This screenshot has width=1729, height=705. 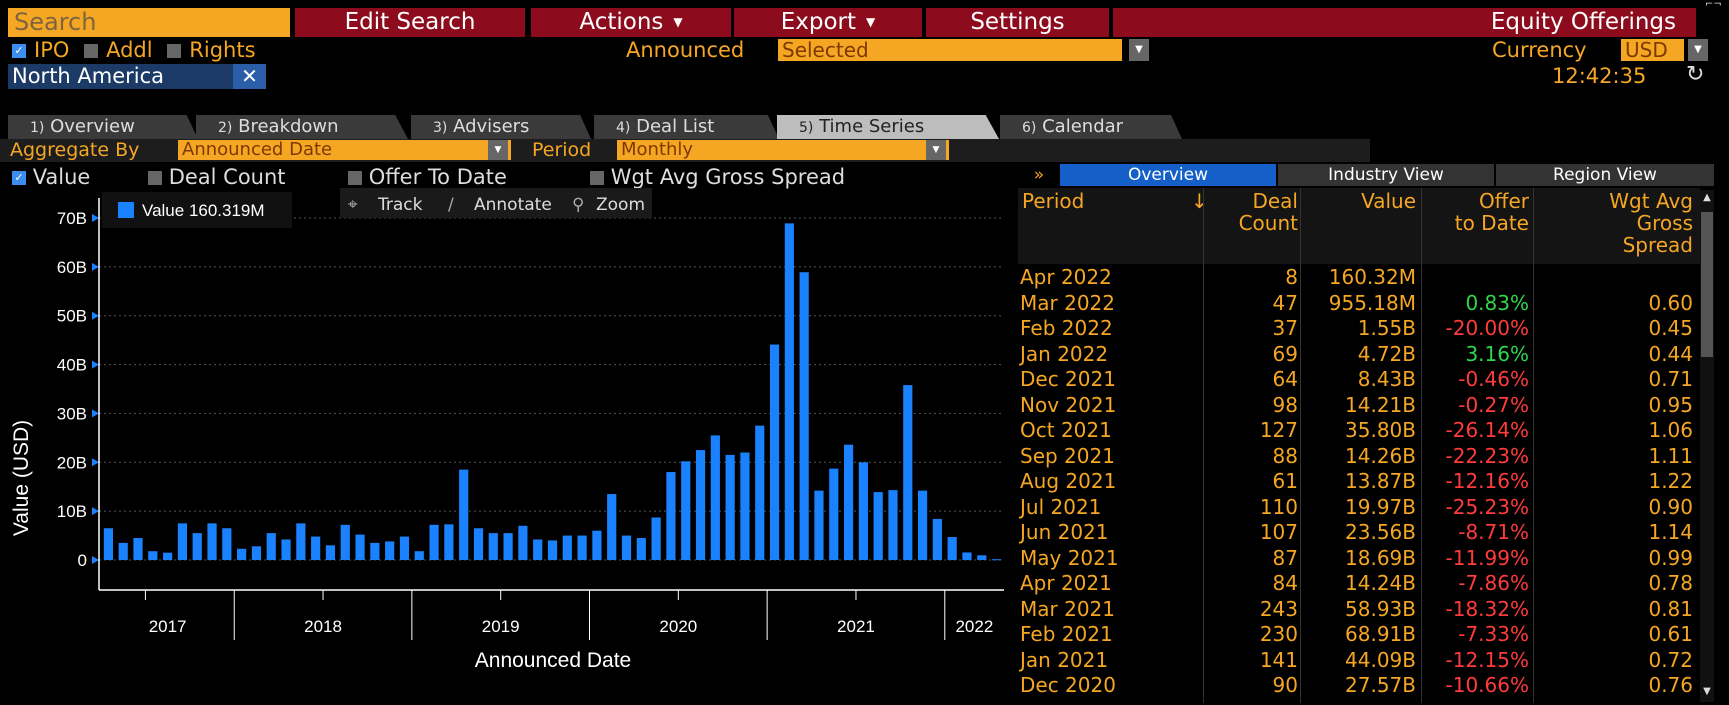 I want to click on actions-menu: Actions ▼, so click(x=631, y=22).